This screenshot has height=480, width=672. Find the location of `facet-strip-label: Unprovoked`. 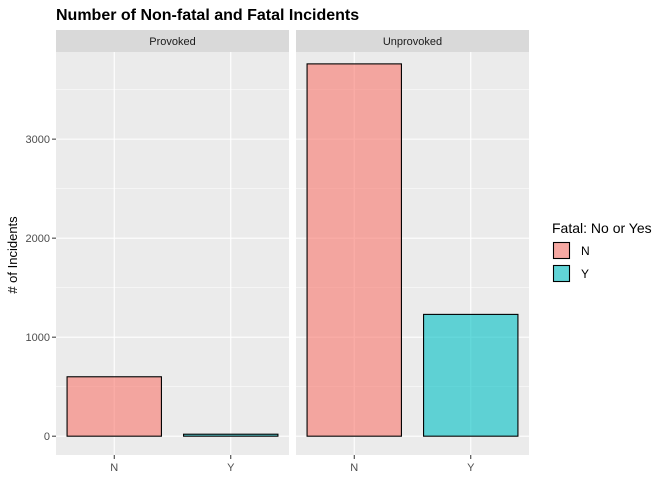

facet-strip-label: Unprovoked is located at coordinates (412, 42).